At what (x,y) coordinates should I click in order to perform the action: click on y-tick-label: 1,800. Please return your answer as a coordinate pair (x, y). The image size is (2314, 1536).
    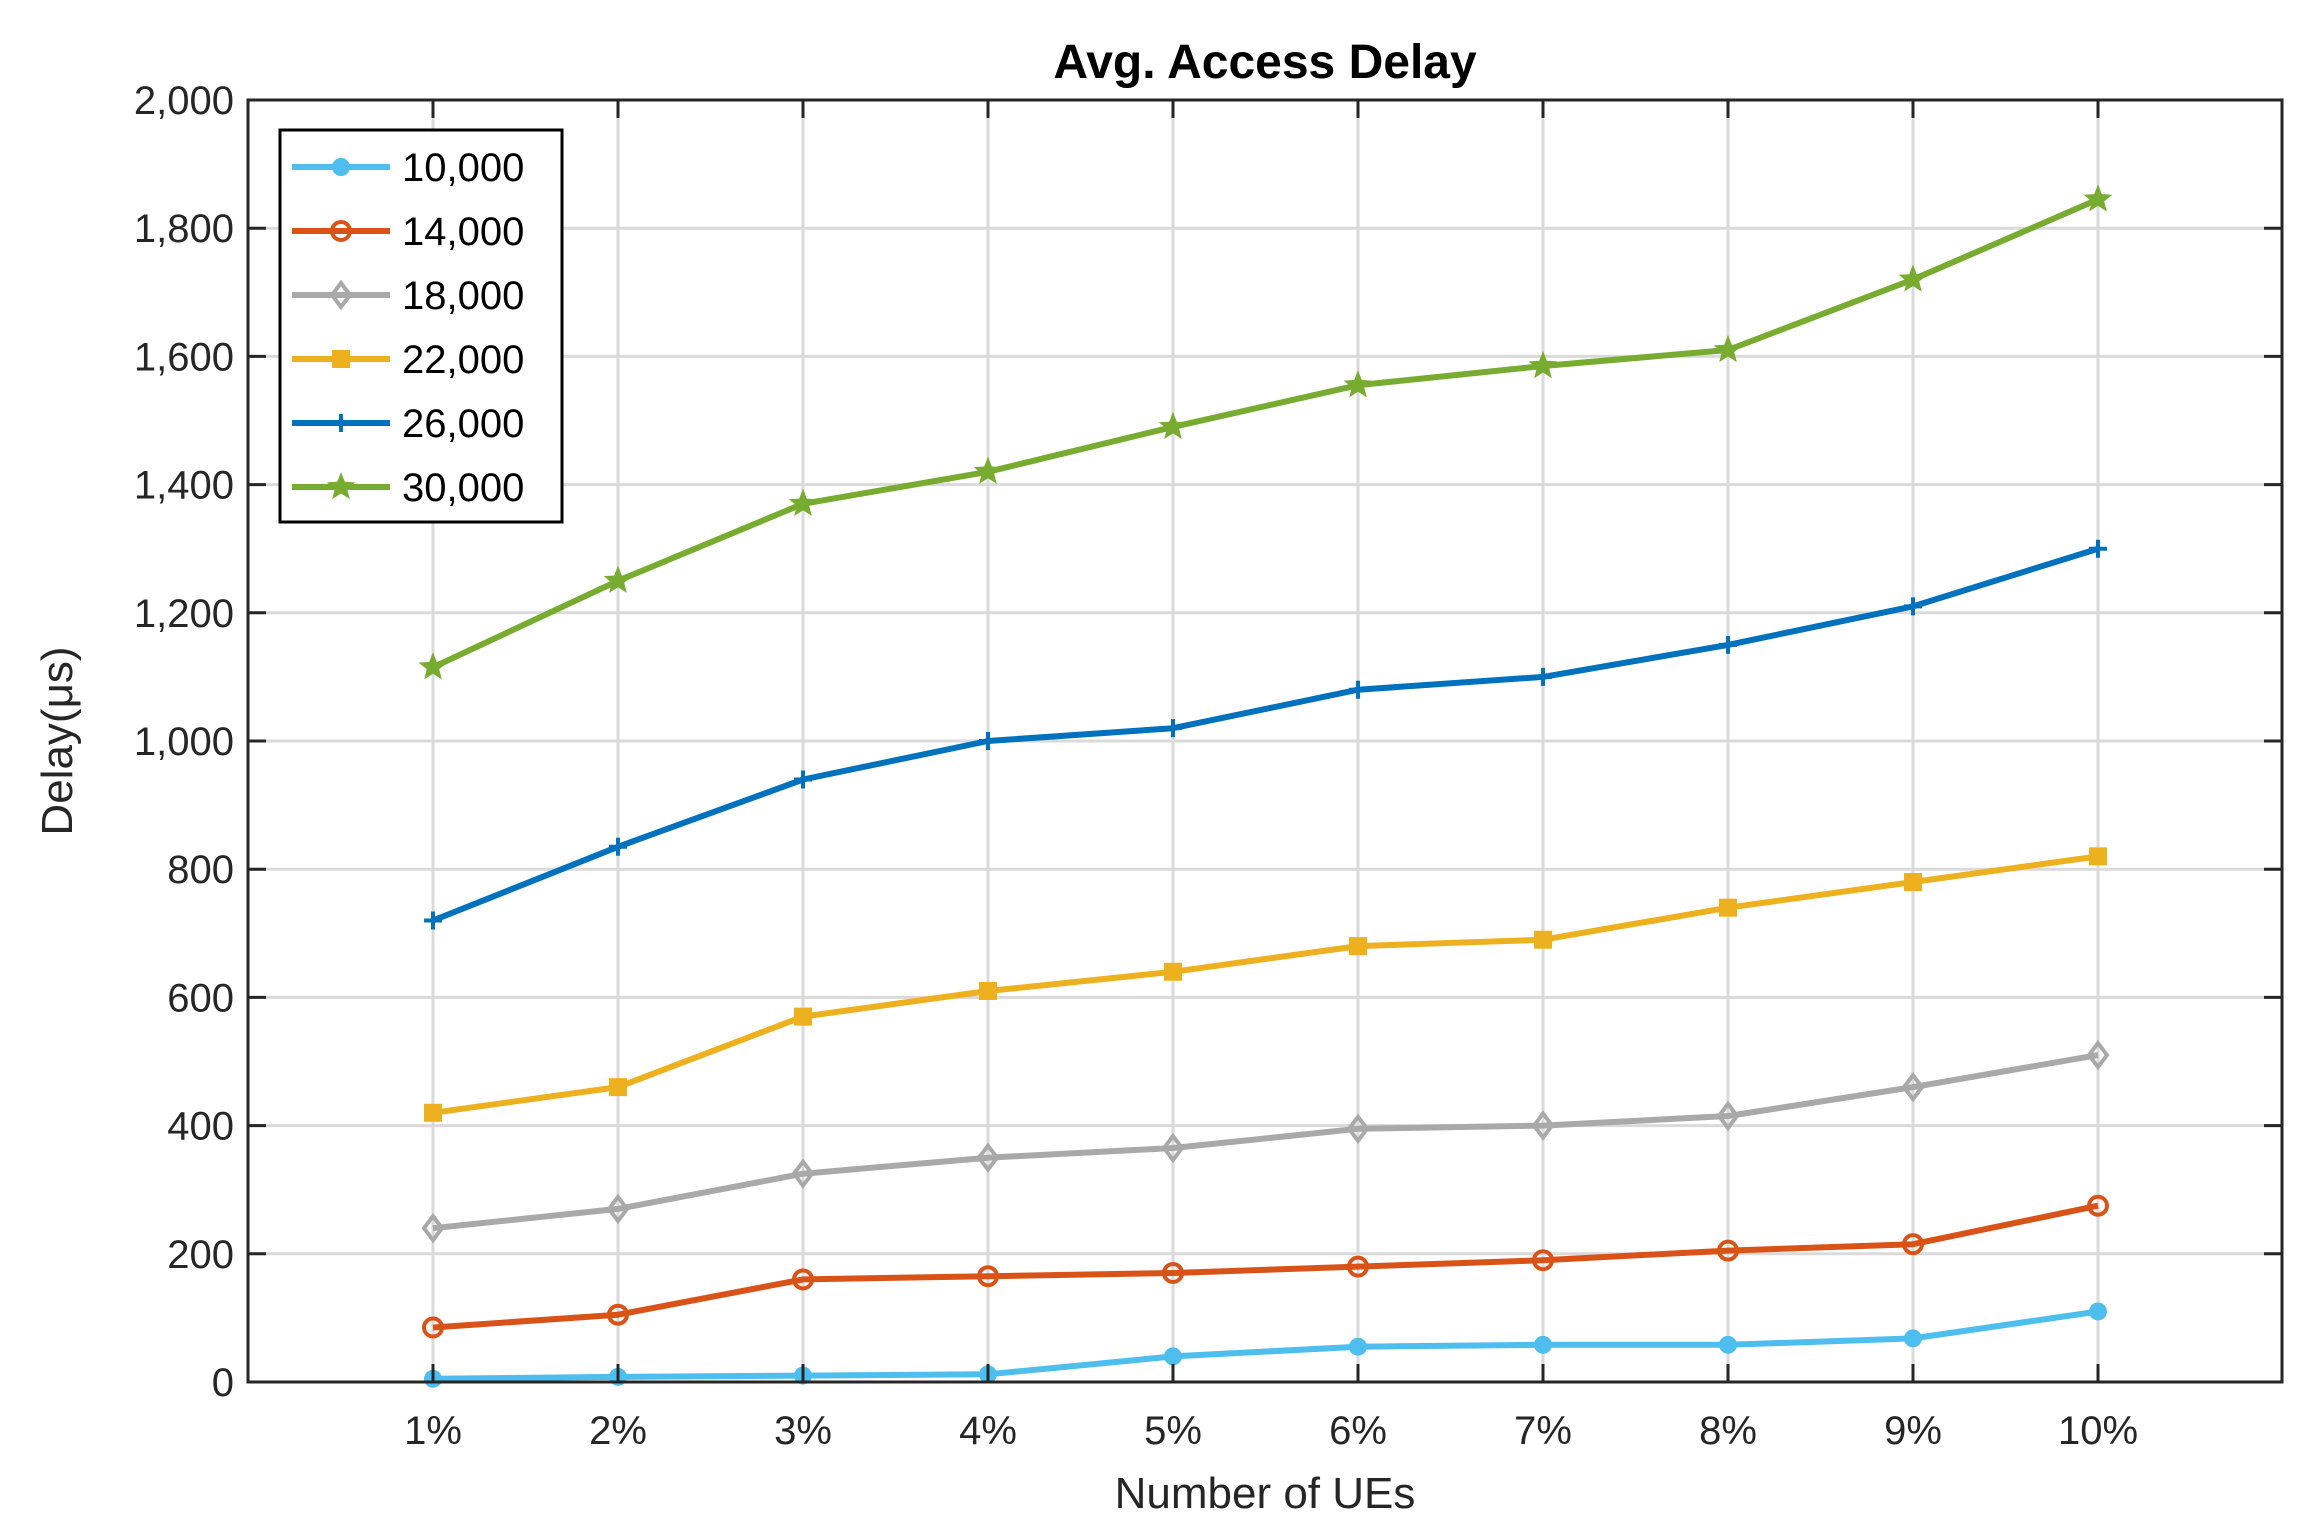
    Looking at the image, I should click on (184, 229).